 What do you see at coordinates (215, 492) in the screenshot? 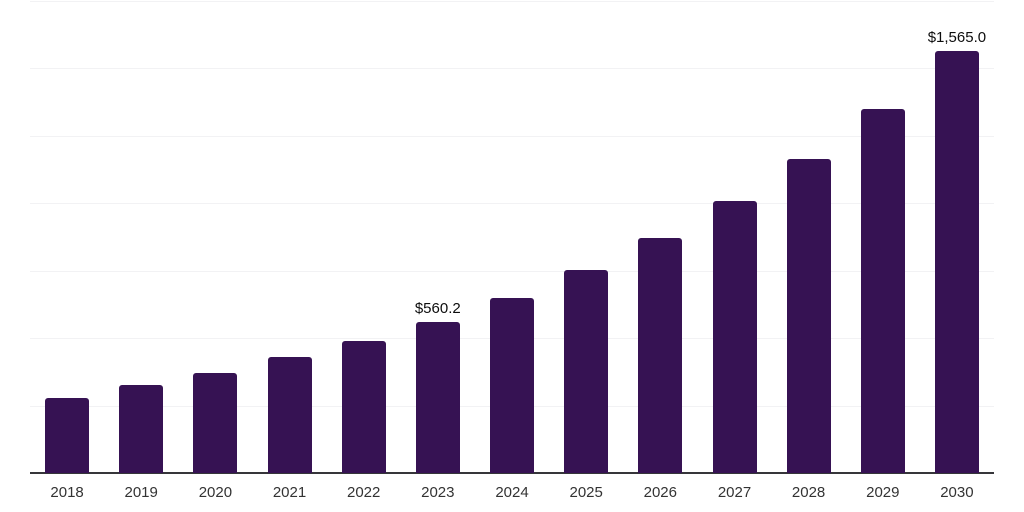
I see `x-tick-2020: 2020` at bounding box center [215, 492].